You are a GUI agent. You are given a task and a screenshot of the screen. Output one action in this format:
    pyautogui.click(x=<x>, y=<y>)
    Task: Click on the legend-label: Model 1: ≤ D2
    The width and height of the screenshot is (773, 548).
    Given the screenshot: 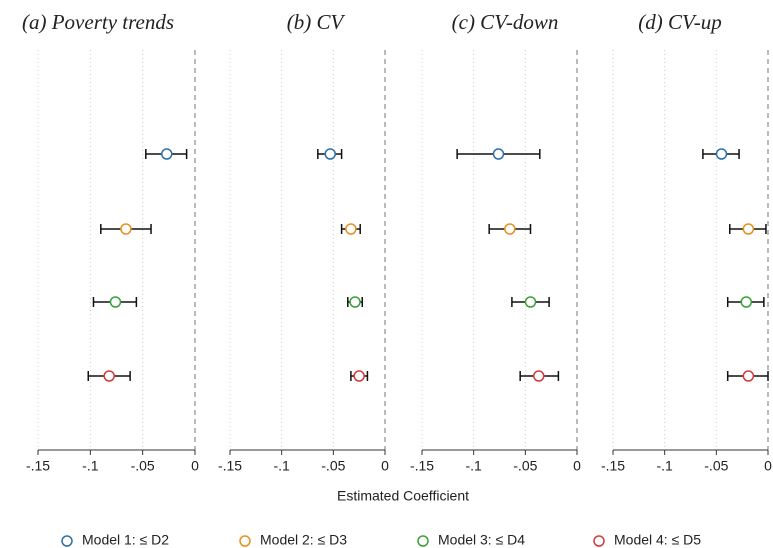 What is the action you would take?
    pyautogui.click(x=125, y=540)
    